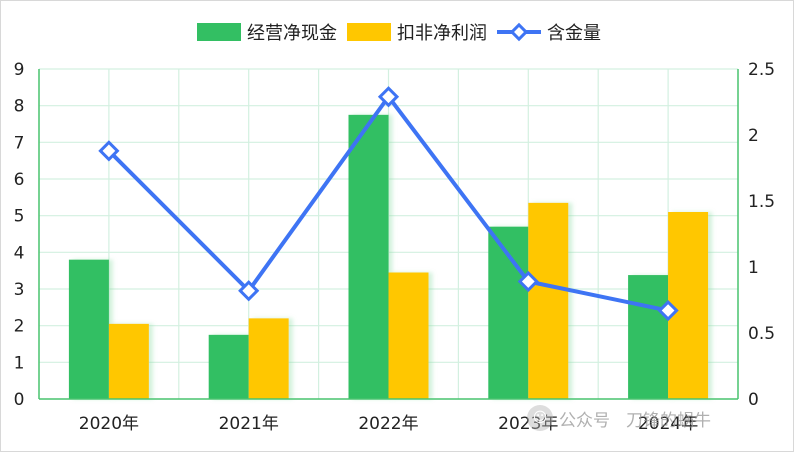  I want to click on x-tick-label: 2022年, so click(388, 424).